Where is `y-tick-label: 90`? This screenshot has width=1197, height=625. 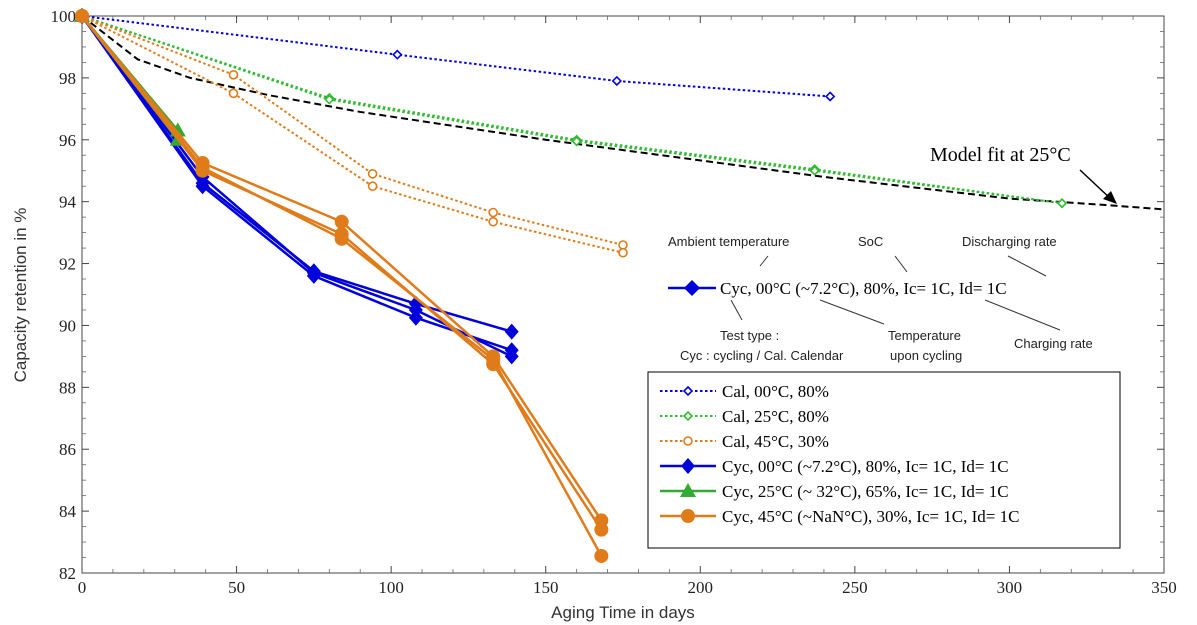
y-tick-label: 90 is located at coordinates (67, 325).